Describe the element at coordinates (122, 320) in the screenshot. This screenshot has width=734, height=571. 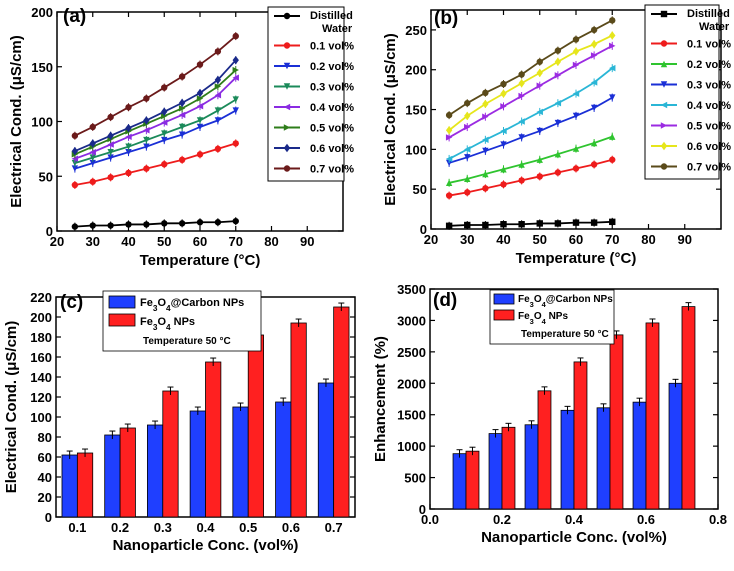
I see `panel-c-legend-swatch` at that location.